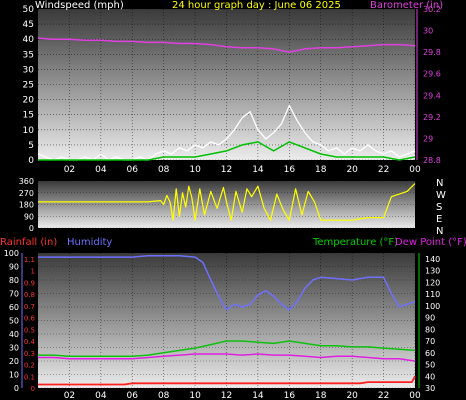 Image resolution: width=466 pixels, height=400 pixels. What do you see at coordinates (432, 117) in the screenshot?
I see `barometer-y-tick-label: 29.2` at bounding box center [432, 117].